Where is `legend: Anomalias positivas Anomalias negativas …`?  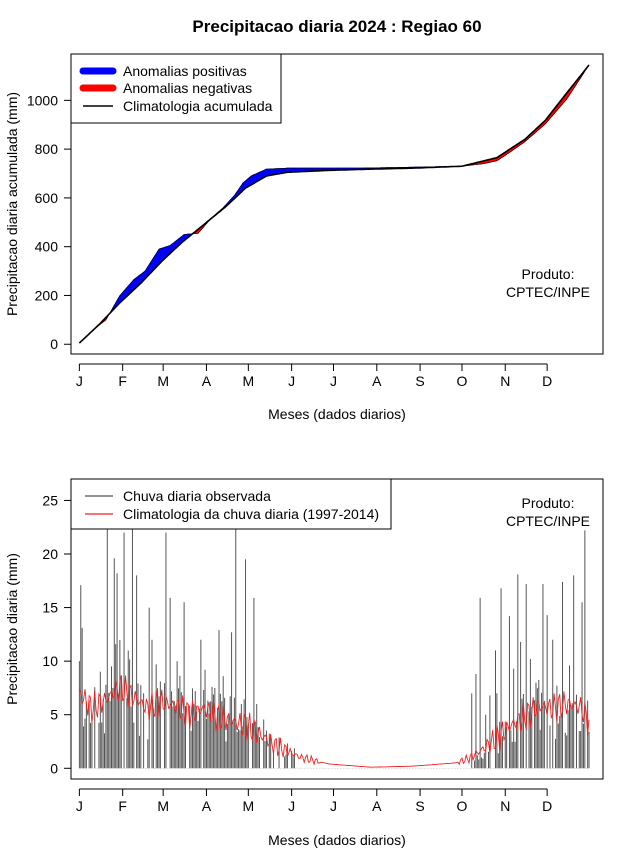 legend: Anomalias positivas Anomalias negativas … is located at coordinates (176, 88).